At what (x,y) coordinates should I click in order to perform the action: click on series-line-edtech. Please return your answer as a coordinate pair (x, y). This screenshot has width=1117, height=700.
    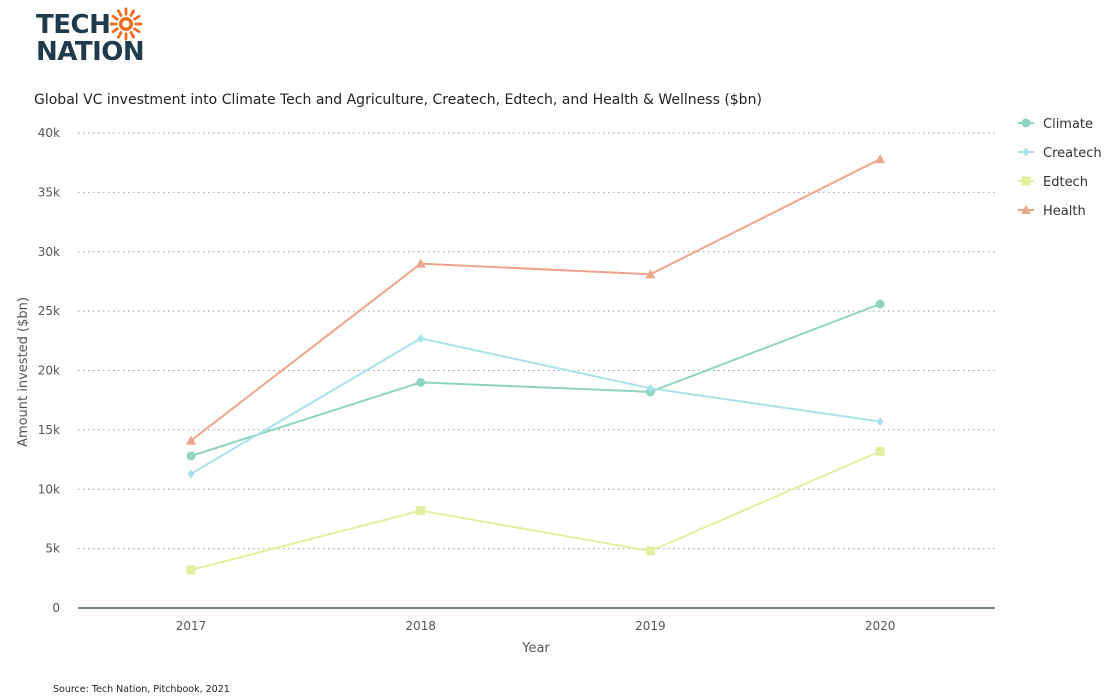
    Looking at the image, I should click on (535, 510).